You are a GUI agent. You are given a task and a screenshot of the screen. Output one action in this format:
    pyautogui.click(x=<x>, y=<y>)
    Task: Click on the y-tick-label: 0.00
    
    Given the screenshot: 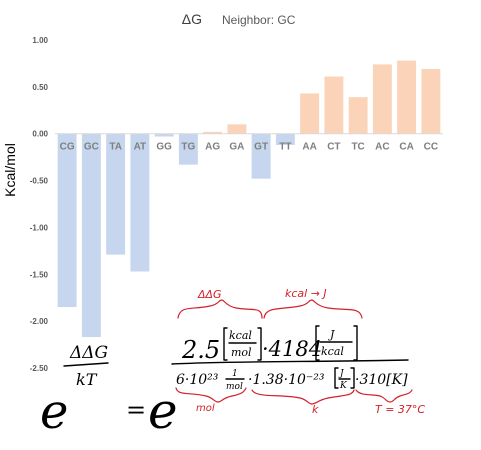 What is the action you would take?
    pyautogui.click(x=40, y=134)
    